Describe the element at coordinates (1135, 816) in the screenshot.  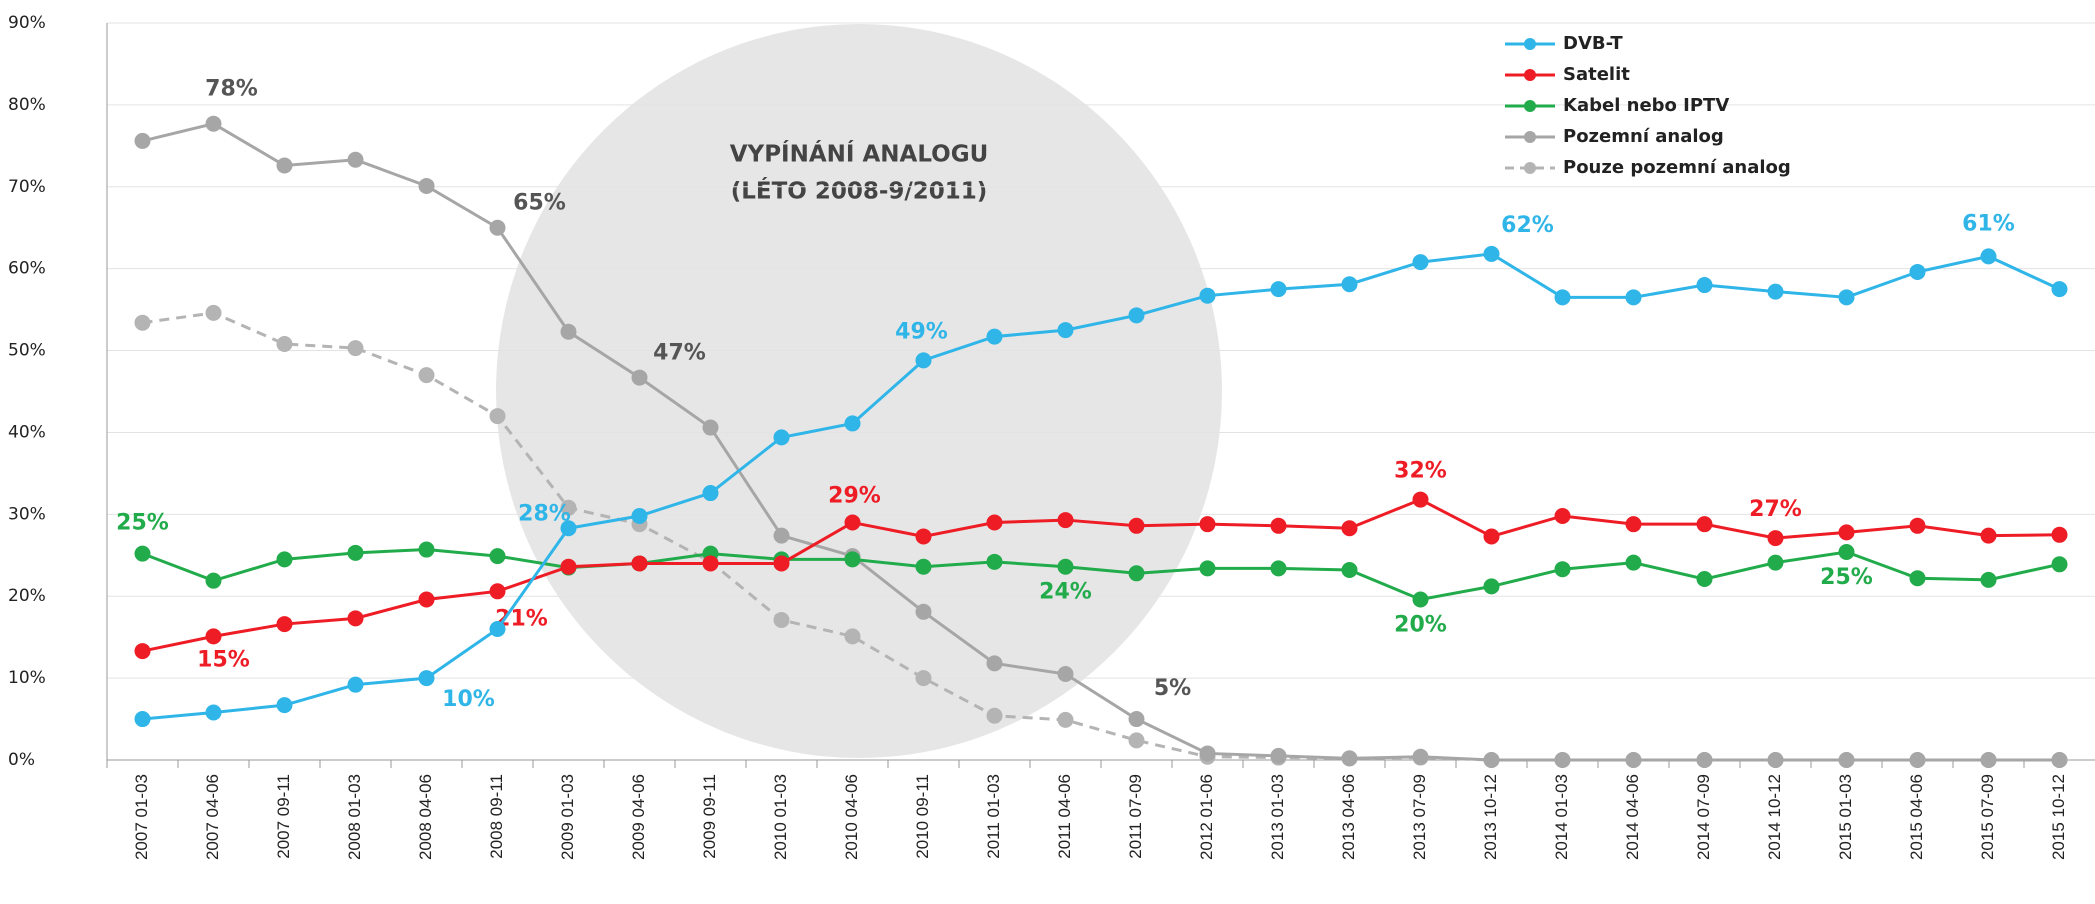
I see `x-tick-label: 2011 07-09` at that location.